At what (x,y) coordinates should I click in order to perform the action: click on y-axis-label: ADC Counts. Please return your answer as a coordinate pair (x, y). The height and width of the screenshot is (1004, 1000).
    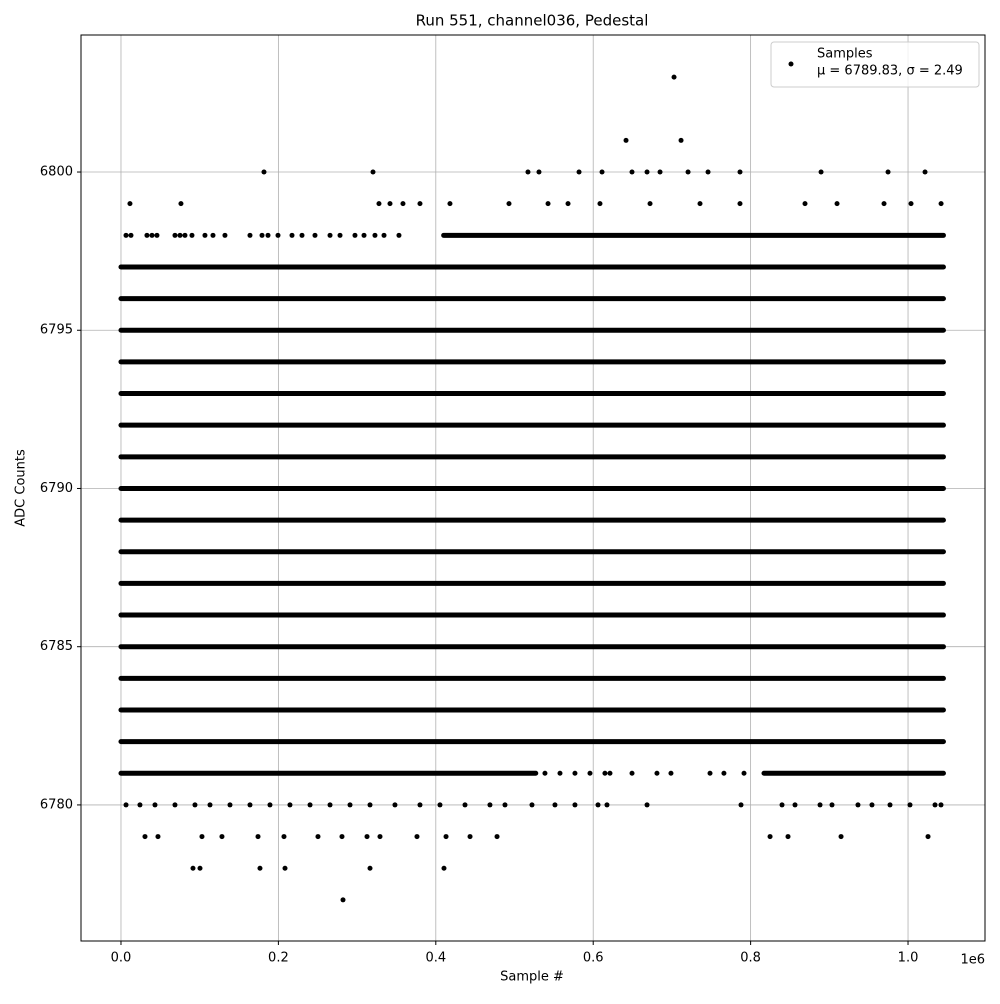
    Looking at the image, I should click on (21, 488).